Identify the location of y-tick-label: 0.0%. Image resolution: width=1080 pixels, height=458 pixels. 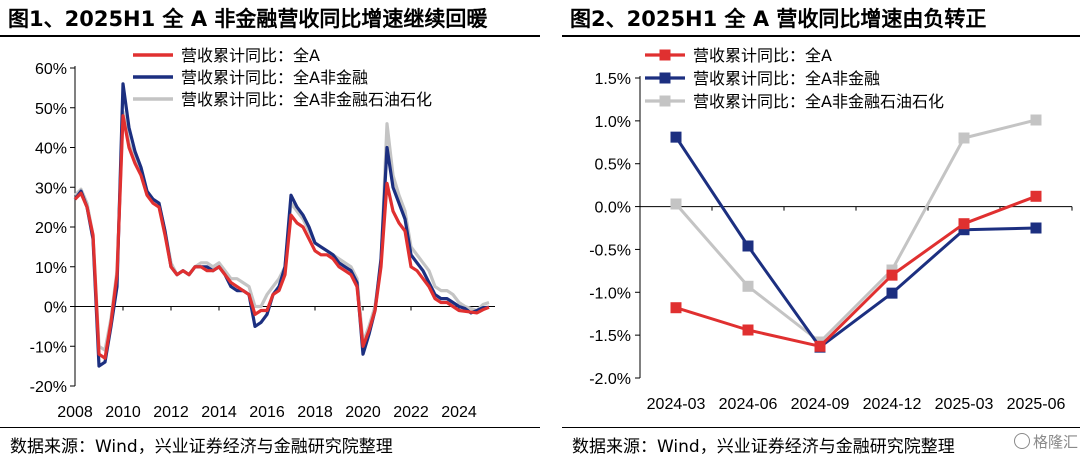
(613, 208).